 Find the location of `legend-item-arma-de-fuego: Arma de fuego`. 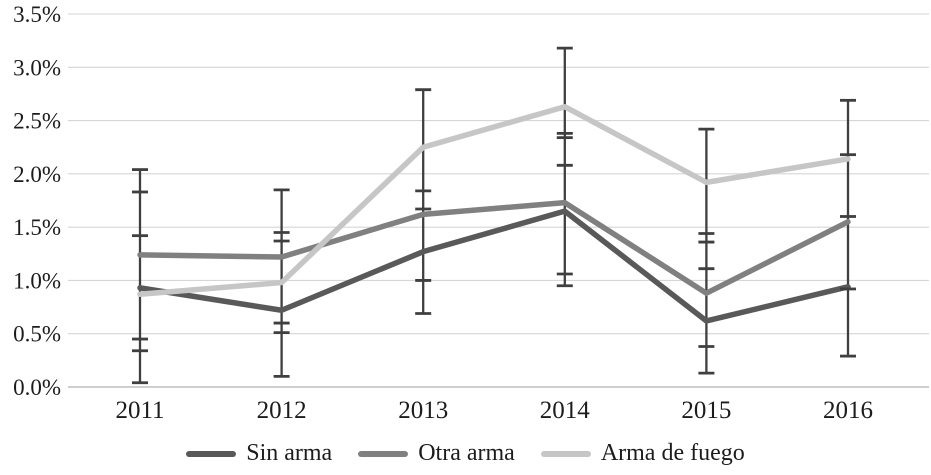

legend-item-arma-de-fuego: Arma de fuego is located at coordinates (642, 453).